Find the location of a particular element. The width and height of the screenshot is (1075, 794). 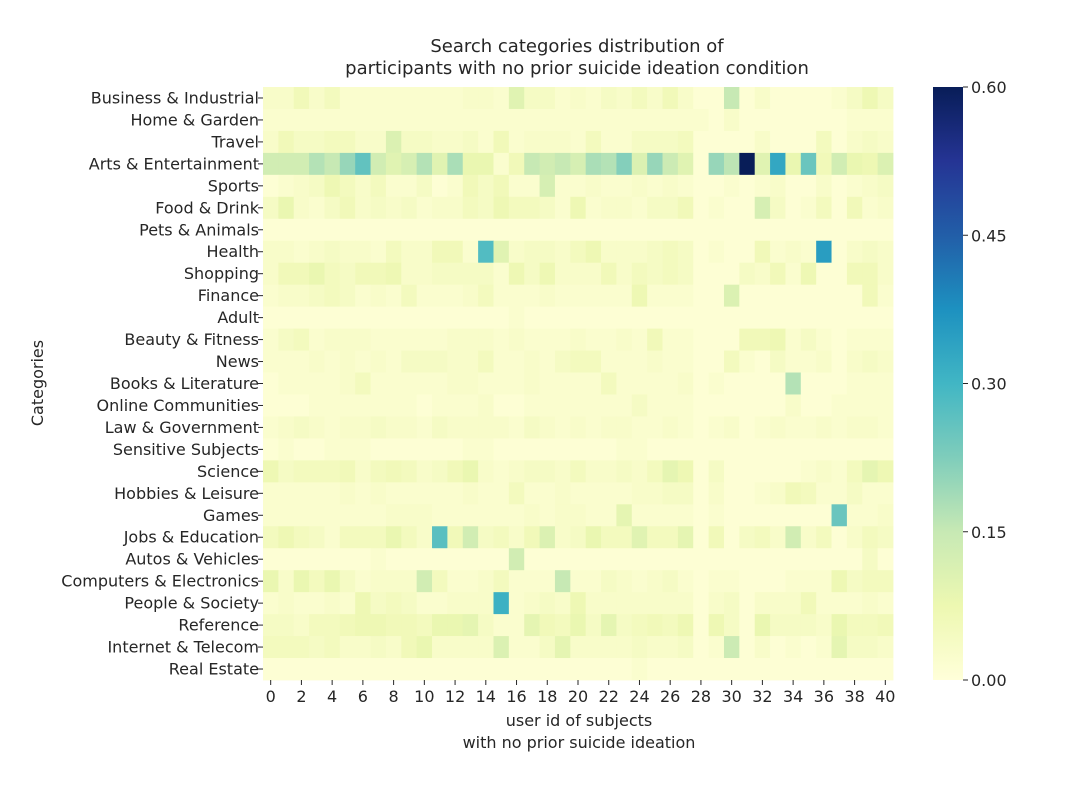

x-tick-label: 32 is located at coordinates (762, 696).